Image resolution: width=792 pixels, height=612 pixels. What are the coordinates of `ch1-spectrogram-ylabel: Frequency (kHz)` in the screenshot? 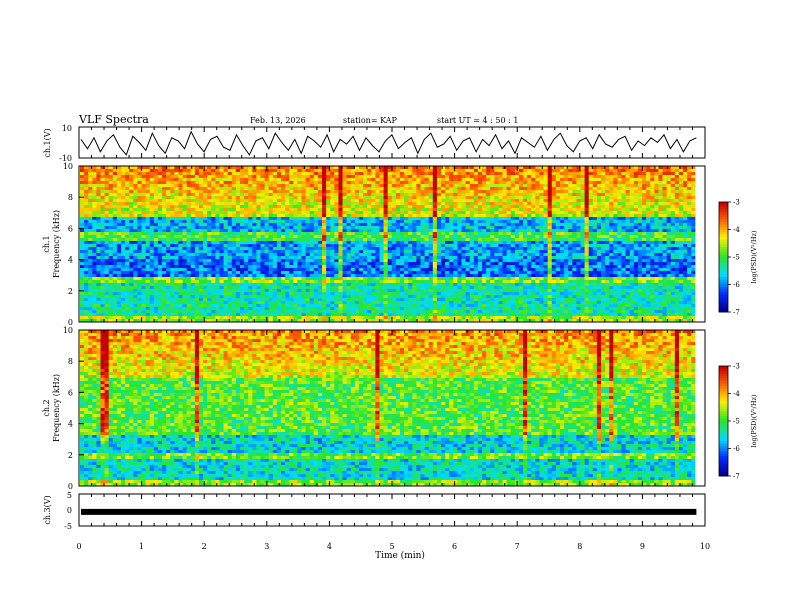 It's located at (56, 244).